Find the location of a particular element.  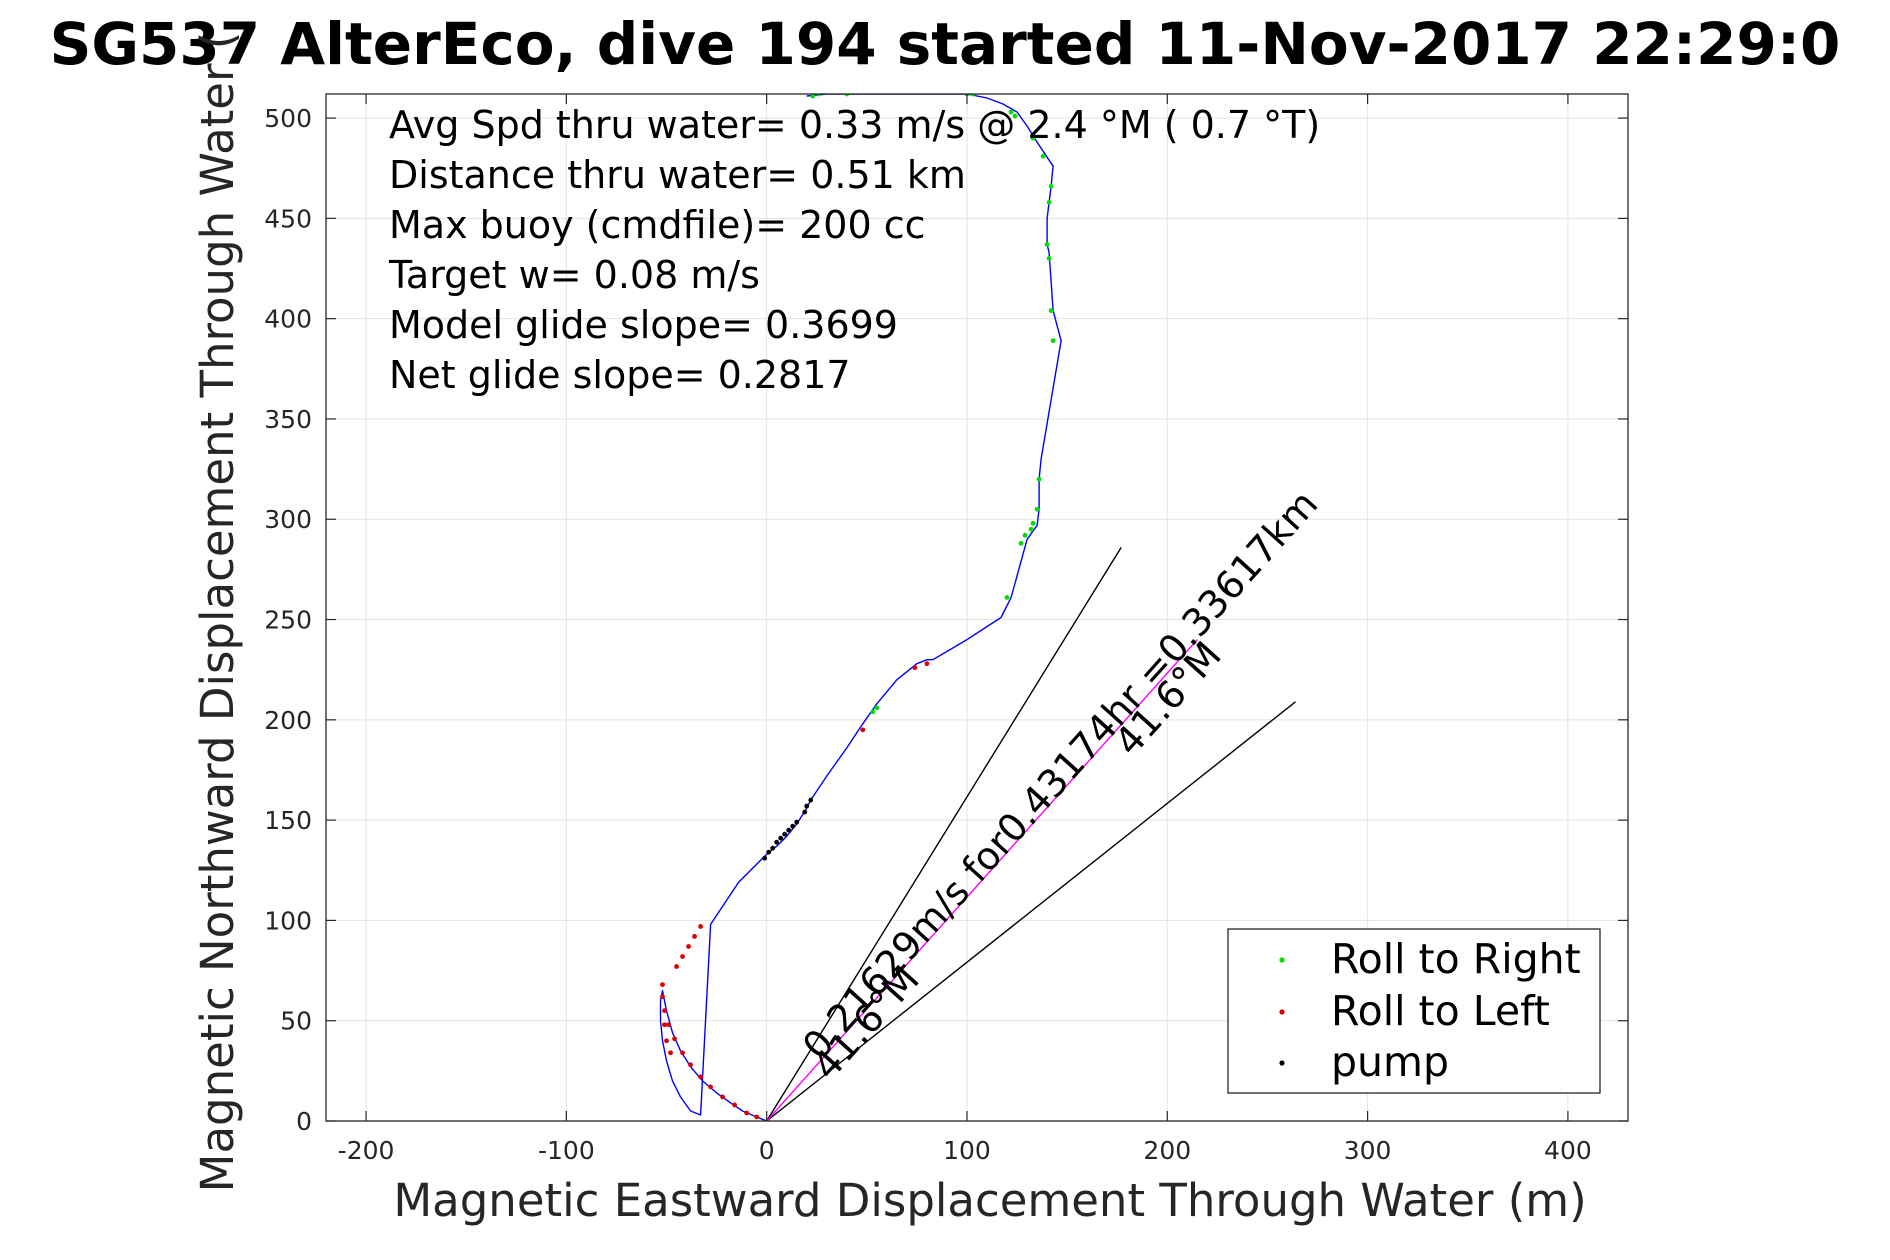

x-tick-label: 0 is located at coordinates (767, 1150).